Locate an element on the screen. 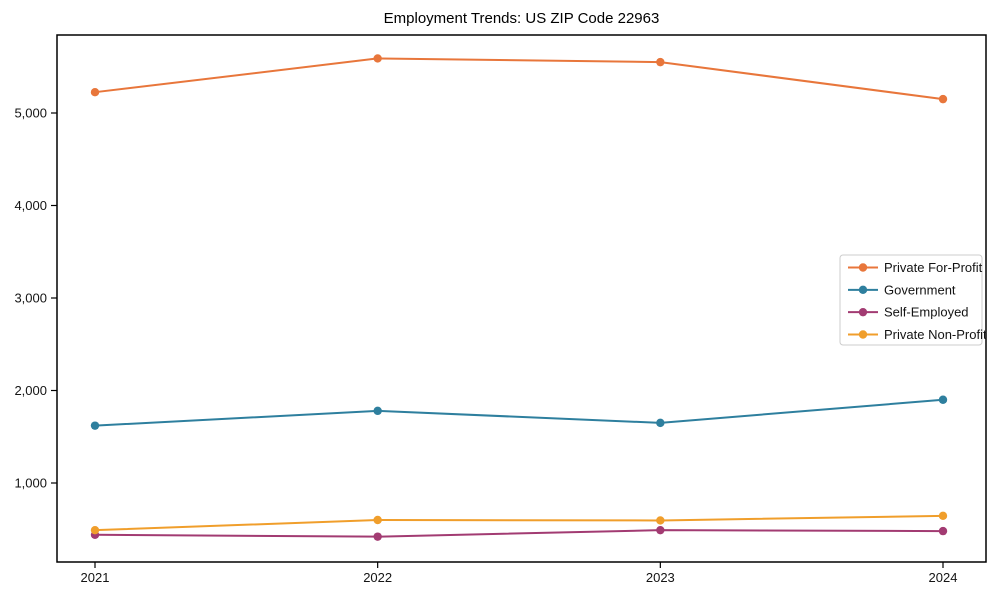  x-tick-label: 2024 is located at coordinates (943, 577).